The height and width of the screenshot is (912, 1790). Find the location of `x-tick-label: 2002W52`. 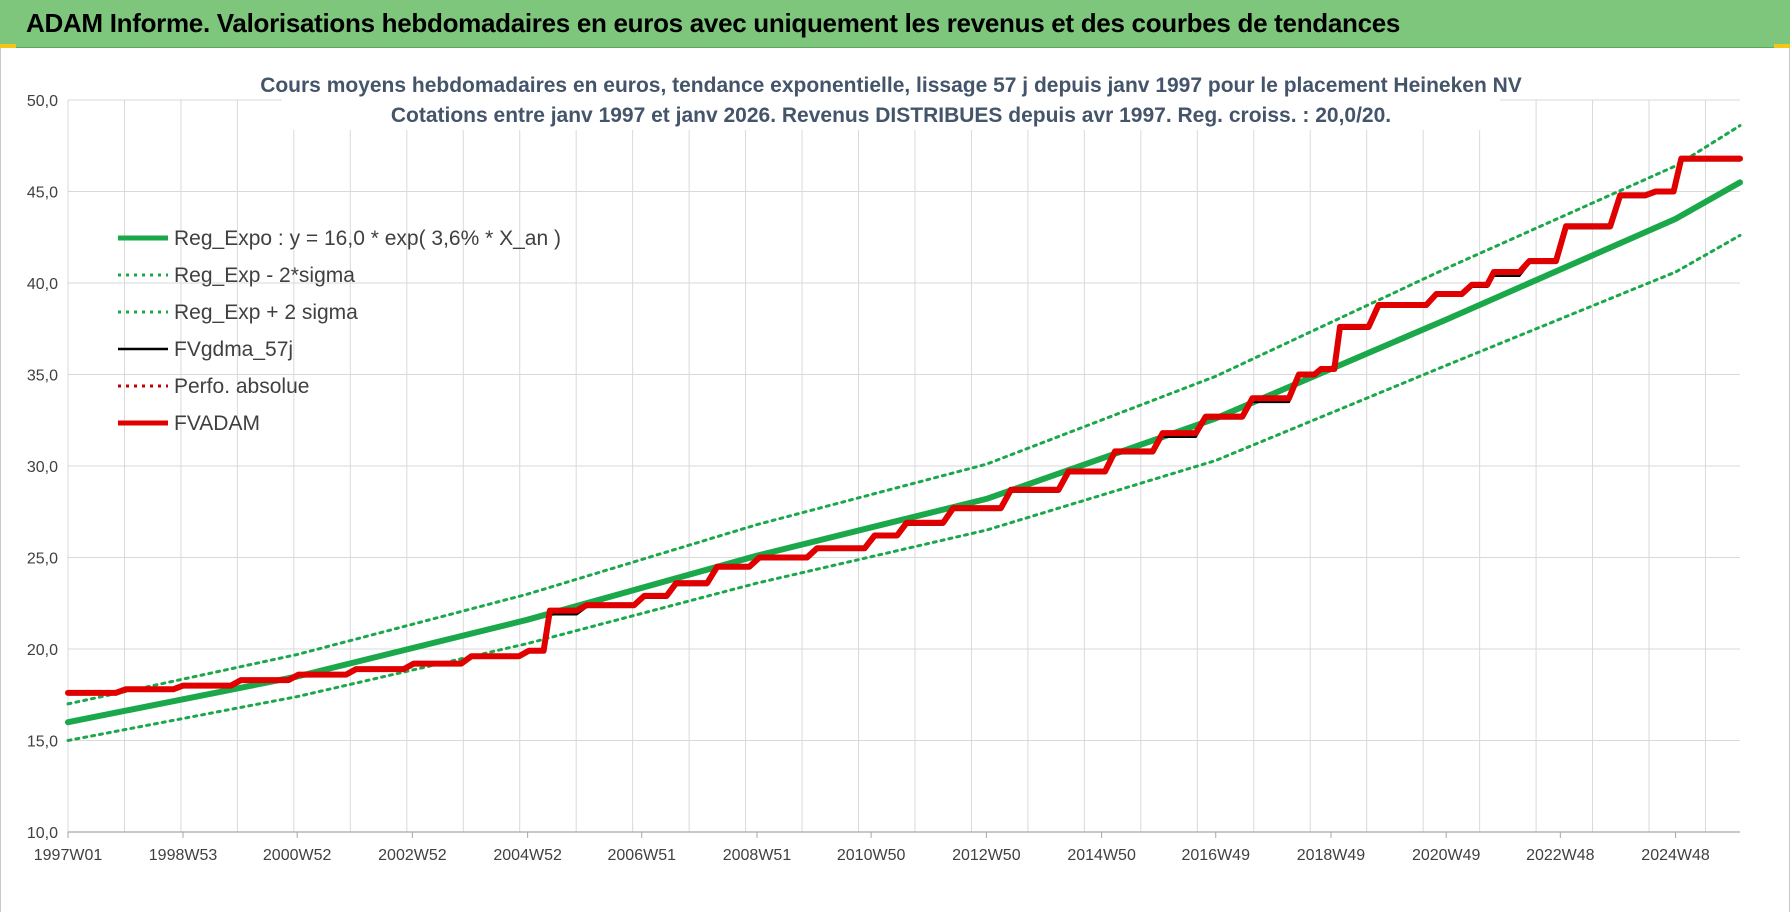

x-tick-label: 2002W52 is located at coordinates (412, 855).